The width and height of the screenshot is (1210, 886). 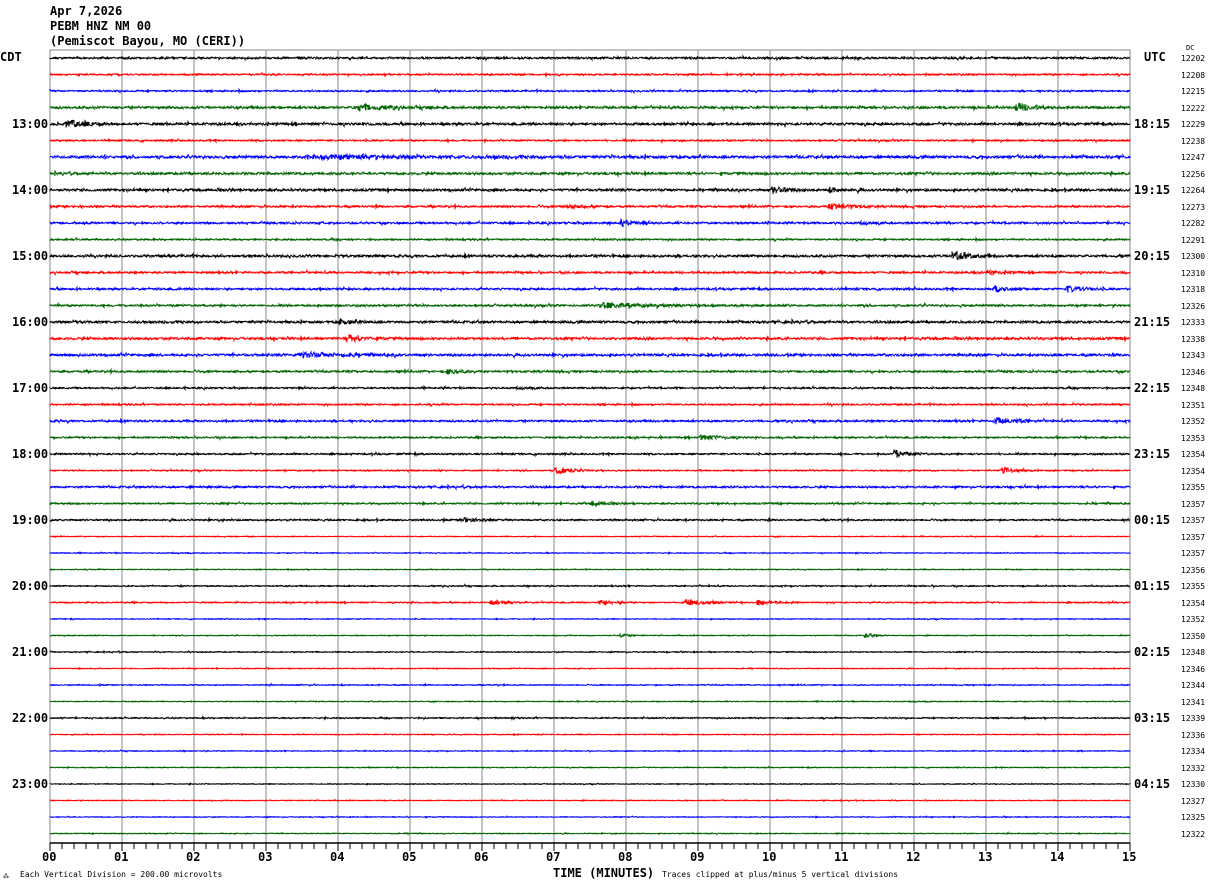 What do you see at coordinates (1193, 256) in the screenshot?
I see `dc-value: 12300` at bounding box center [1193, 256].